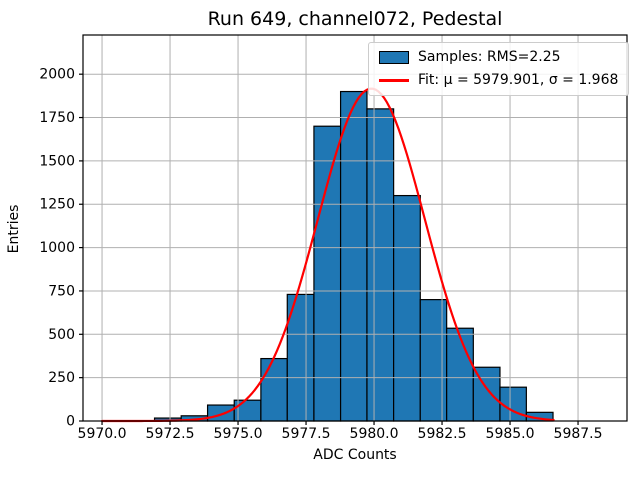 This screenshot has width=640, height=480. I want to click on chart-title: Run 649, channel072, Pedestal, so click(355, 19).